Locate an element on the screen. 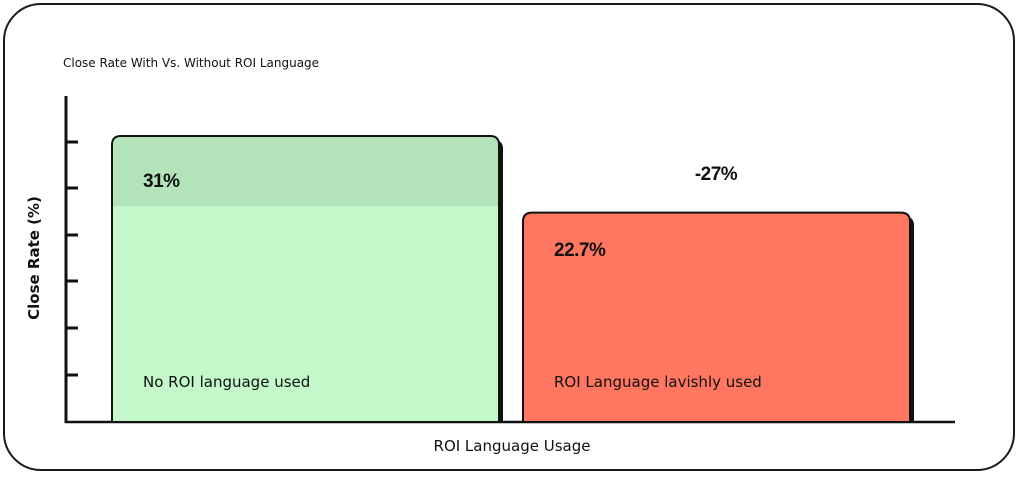 This screenshot has width=1024, height=479. change-annotation: -27% is located at coordinates (716, 174).